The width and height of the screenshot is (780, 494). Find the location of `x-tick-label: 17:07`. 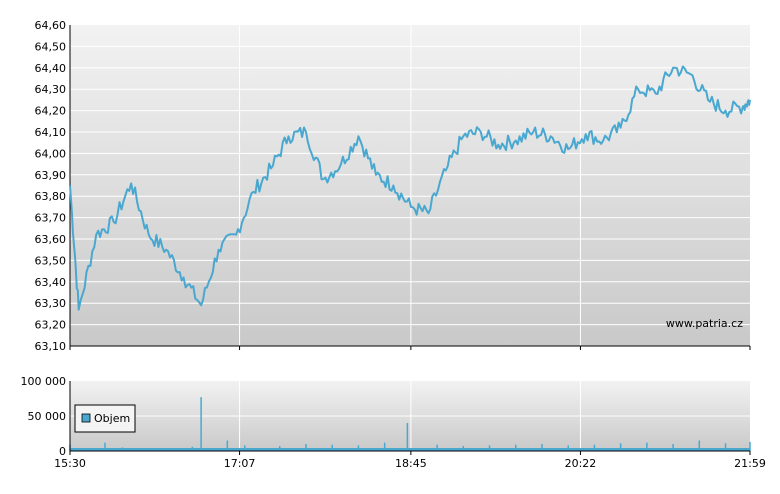

x-tick-label: 17:07 is located at coordinates (240, 463).